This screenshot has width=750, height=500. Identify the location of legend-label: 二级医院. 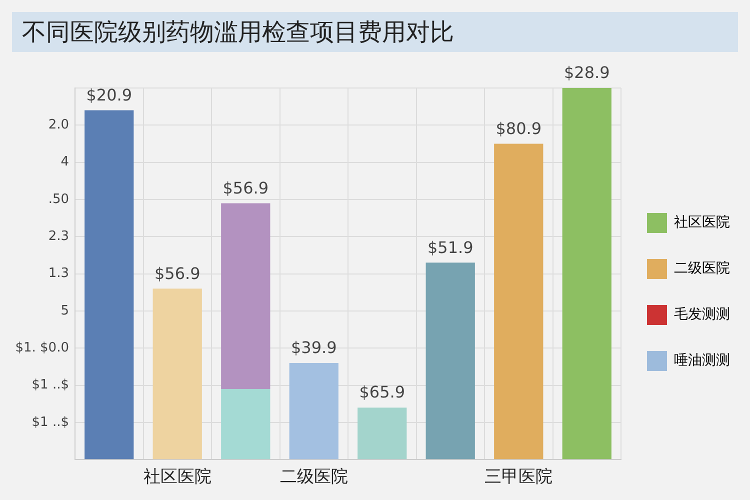
(702, 268).